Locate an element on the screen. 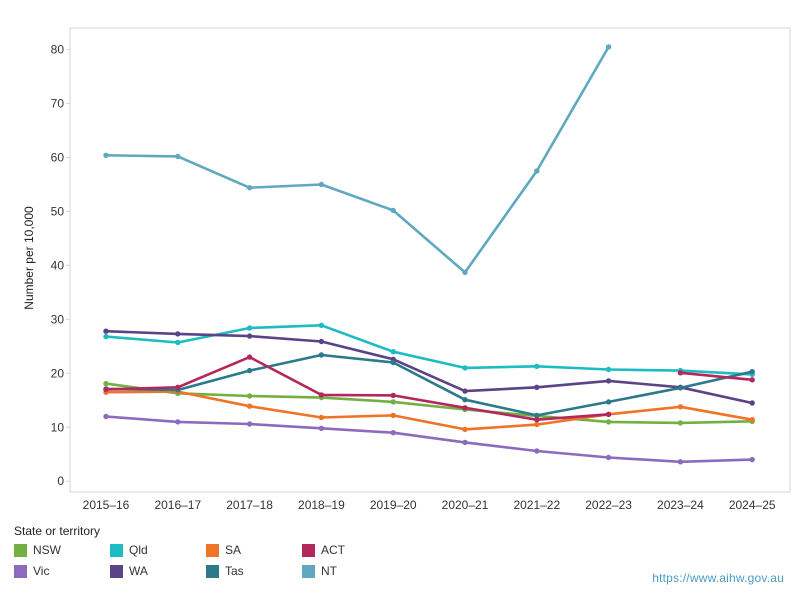  legend-item-wa: WA is located at coordinates (158, 571).